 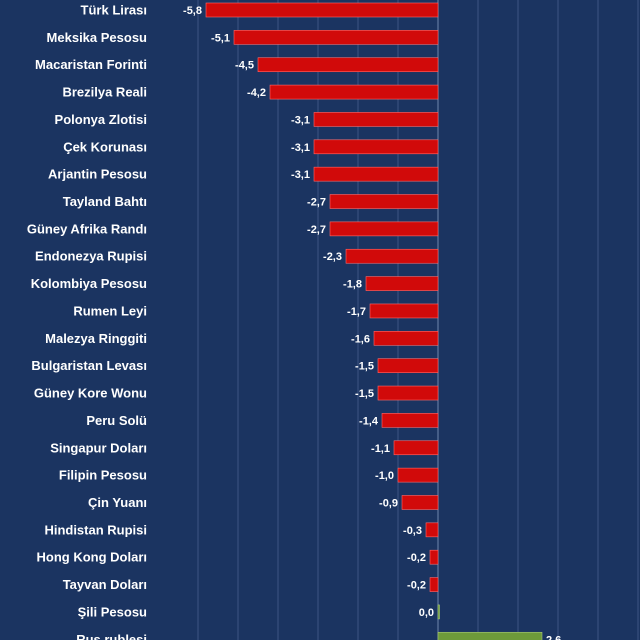 I want to click on value-label: 0,0, so click(x=426, y=613).